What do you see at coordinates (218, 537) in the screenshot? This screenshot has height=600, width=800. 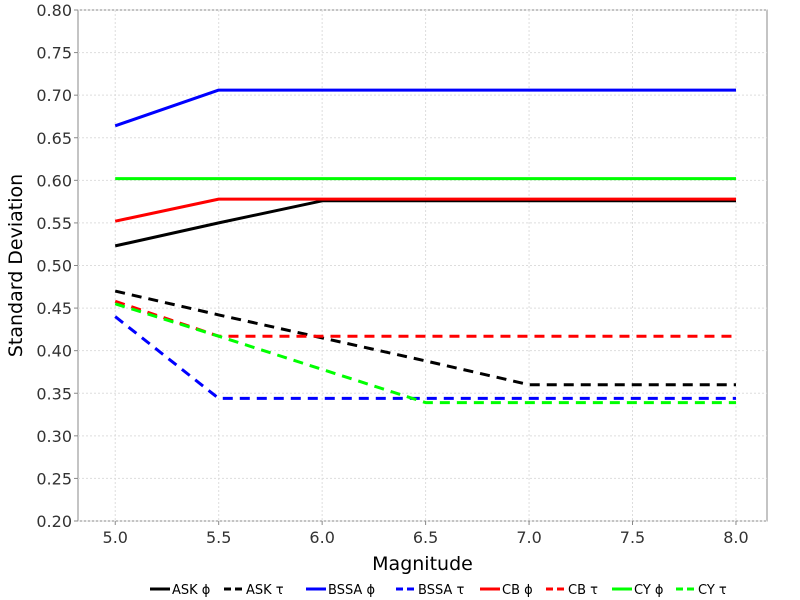 I see `x-tick-label: 5.5` at bounding box center [218, 537].